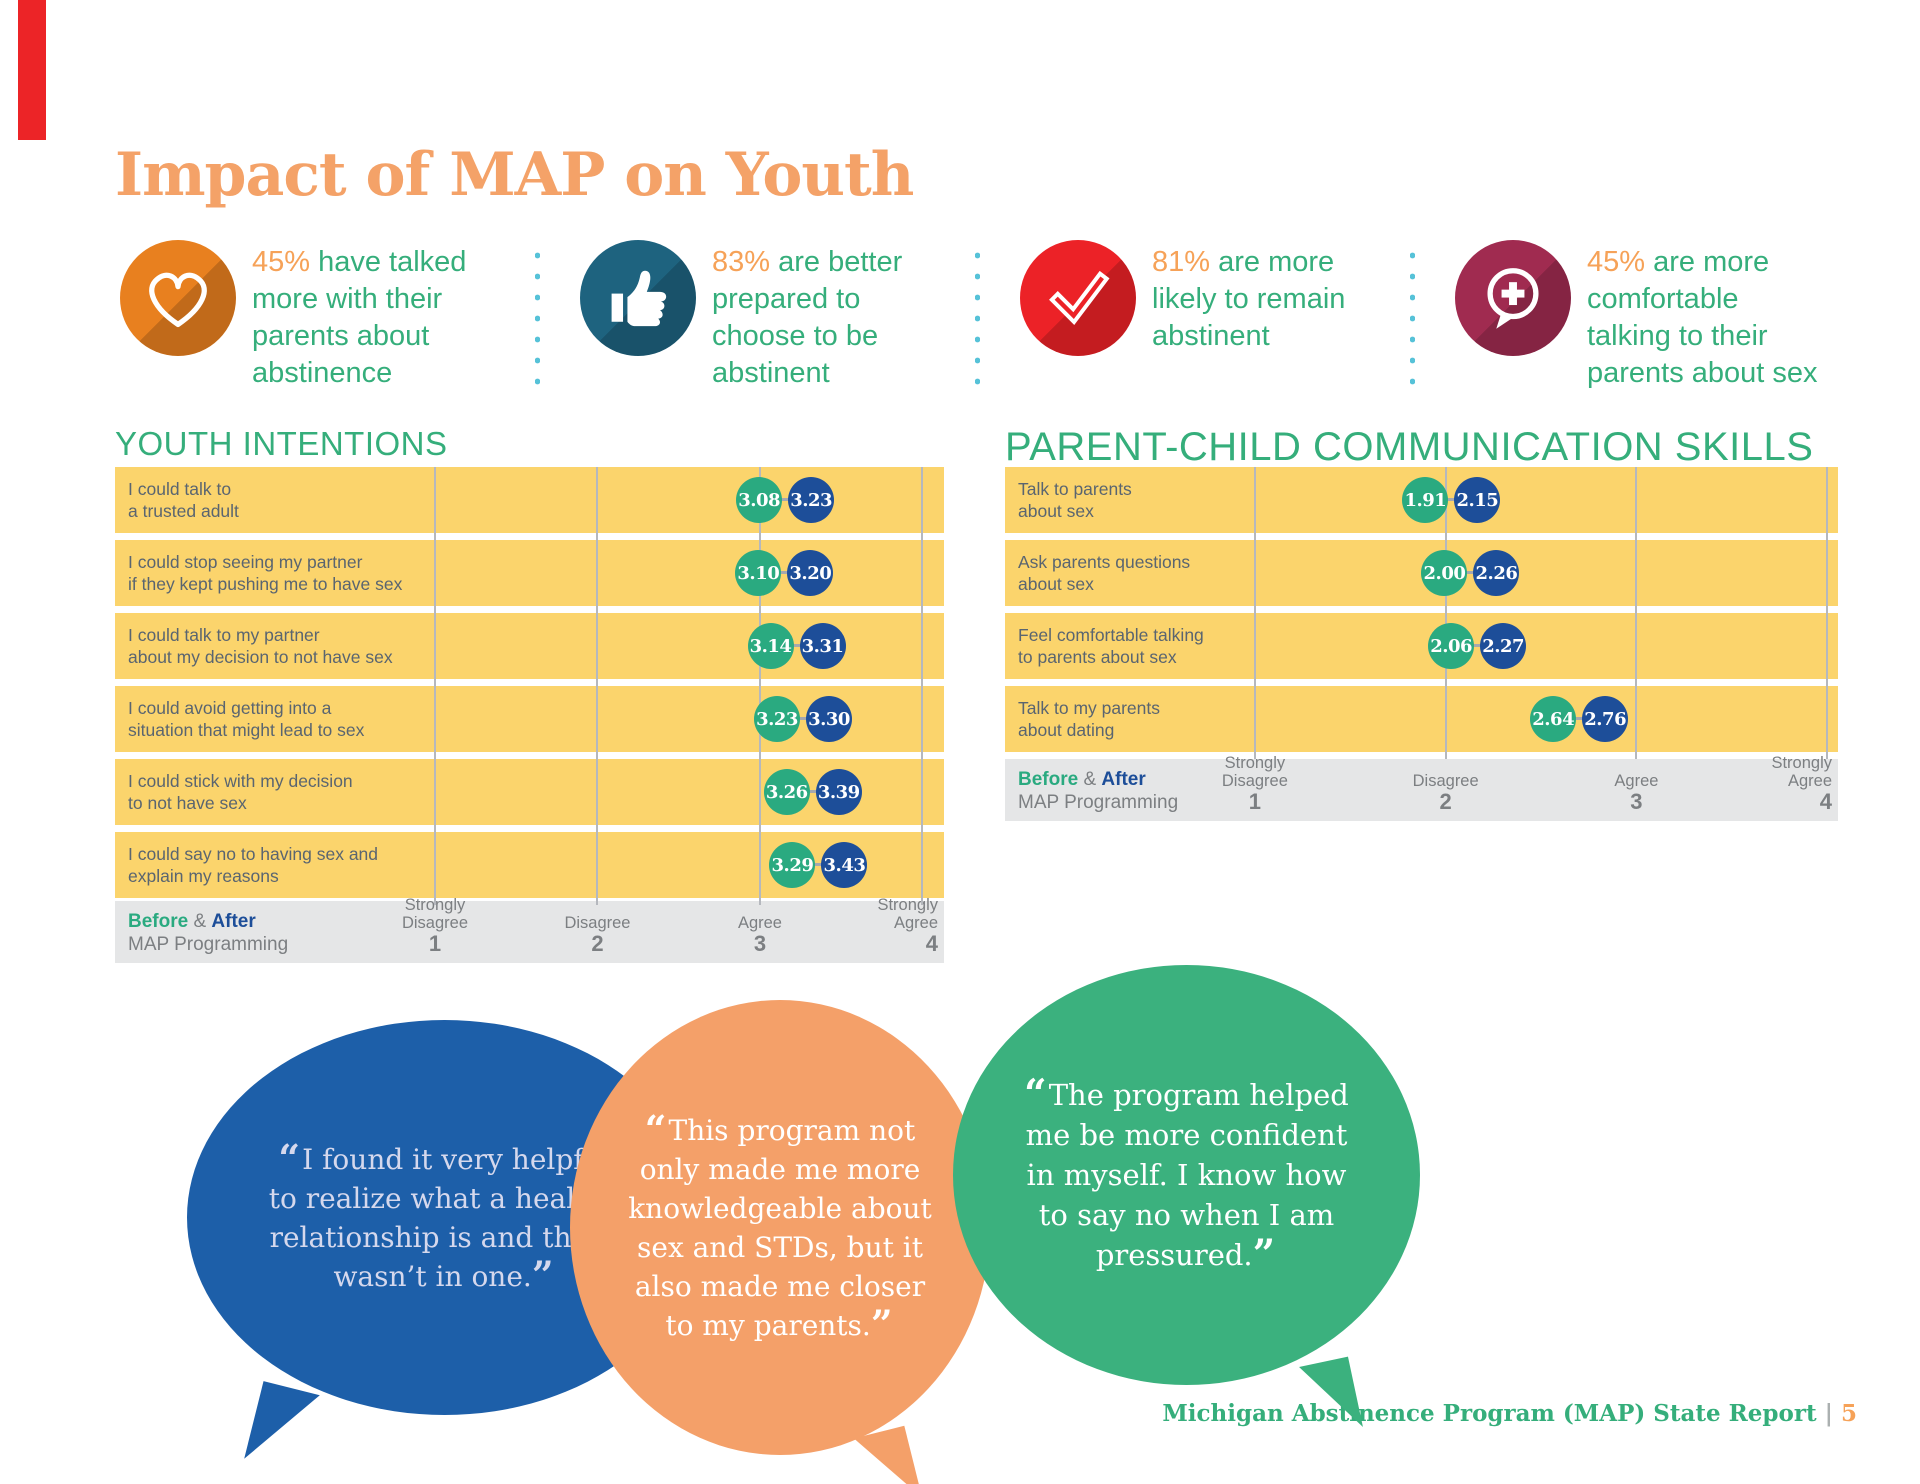  Describe the element at coordinates (638, 298) in the screenshot. I see `thumbs-up-icon` at that location.